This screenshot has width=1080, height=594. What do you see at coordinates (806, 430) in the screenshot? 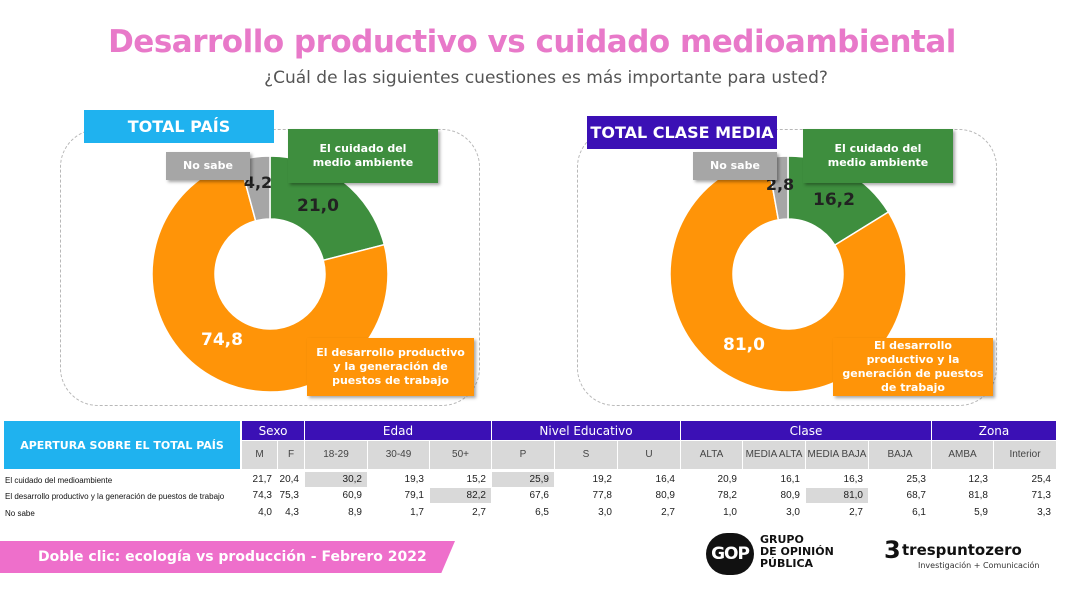
I see `table-group-4: Clase` at bounding box center [806, 430].